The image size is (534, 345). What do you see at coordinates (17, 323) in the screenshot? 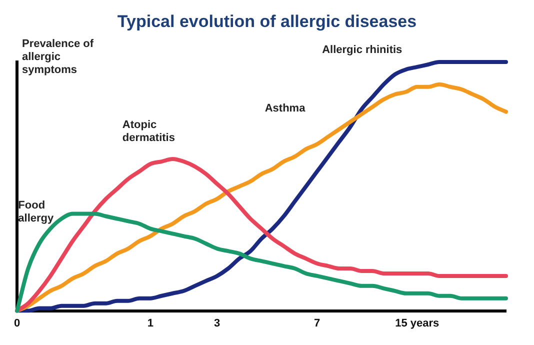
I see `x-tick-label: 0` at bounding box center [17, 323].